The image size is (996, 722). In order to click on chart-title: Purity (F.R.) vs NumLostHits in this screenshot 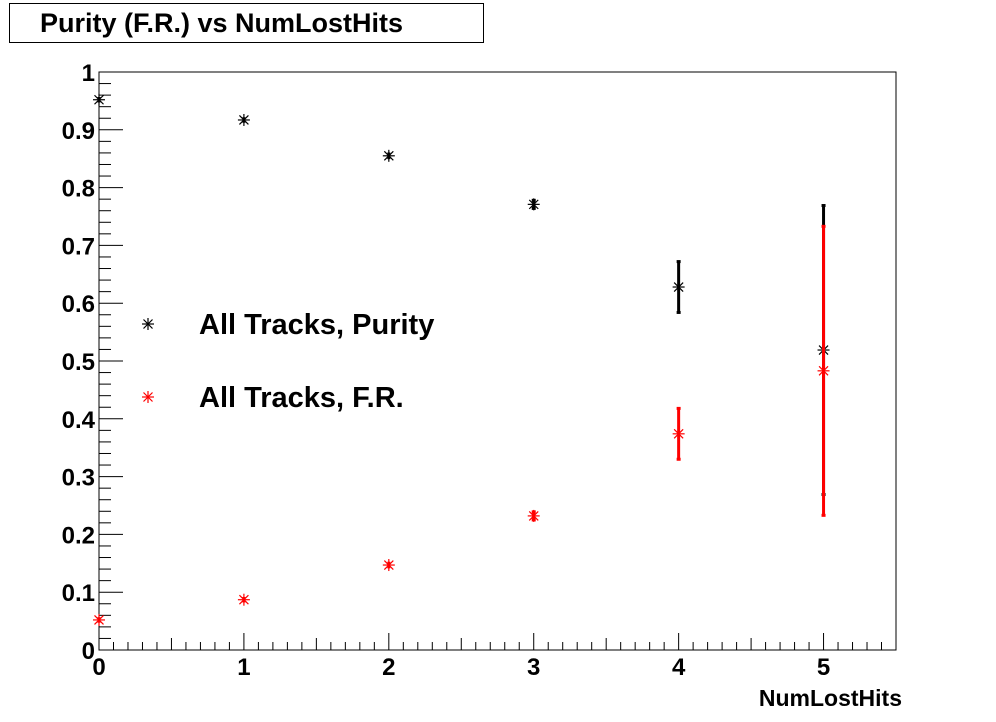, I will do `click(222, 23)`.